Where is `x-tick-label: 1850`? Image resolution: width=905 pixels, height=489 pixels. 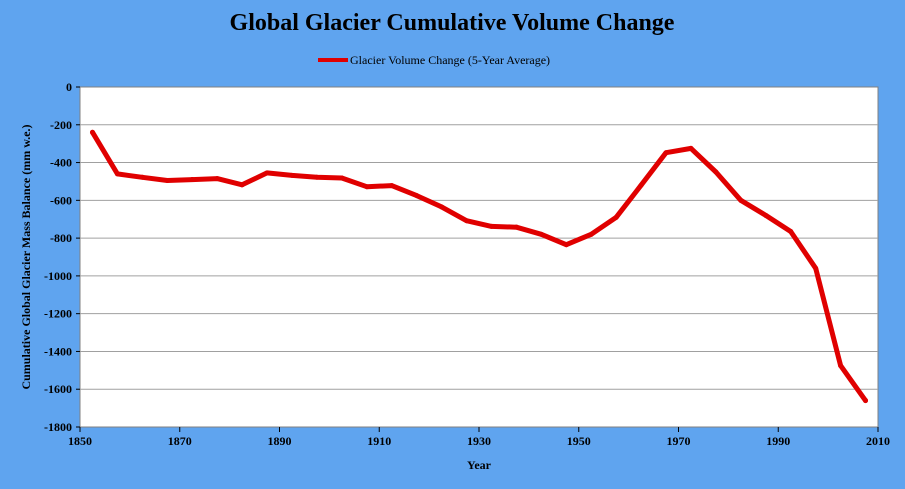
x-tick-label: 1850 is located at coordinates (80, 441).